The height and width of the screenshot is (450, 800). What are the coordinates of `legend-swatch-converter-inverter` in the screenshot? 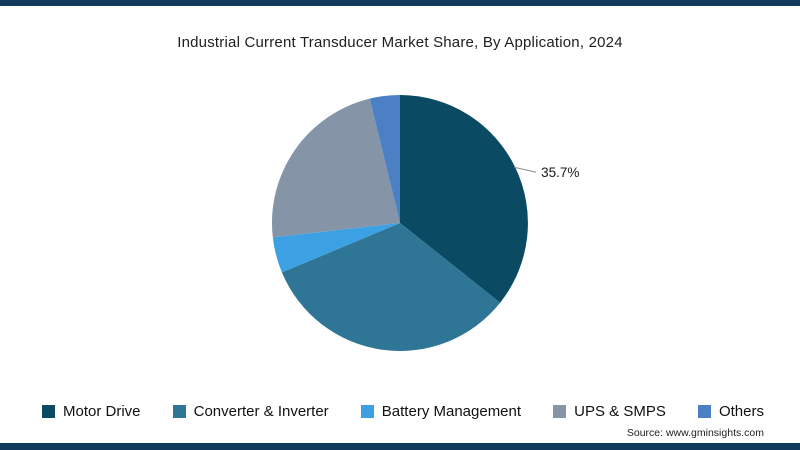 It's located at (179, 411).